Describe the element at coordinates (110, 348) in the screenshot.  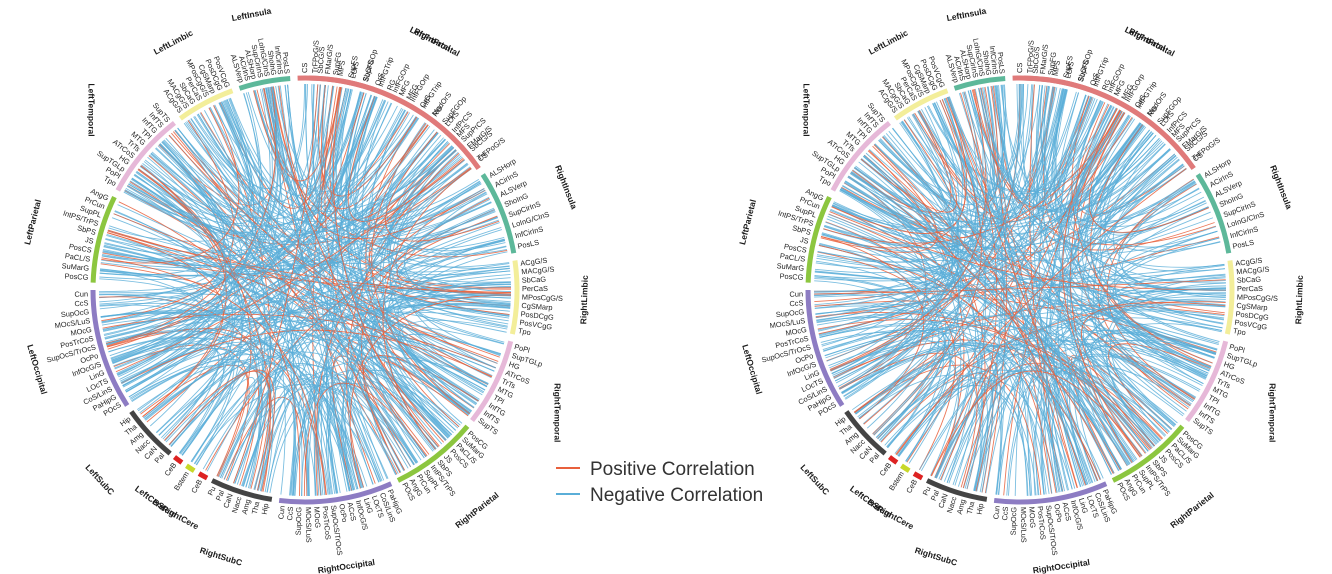
I see `left-occipital-arc` at that location.